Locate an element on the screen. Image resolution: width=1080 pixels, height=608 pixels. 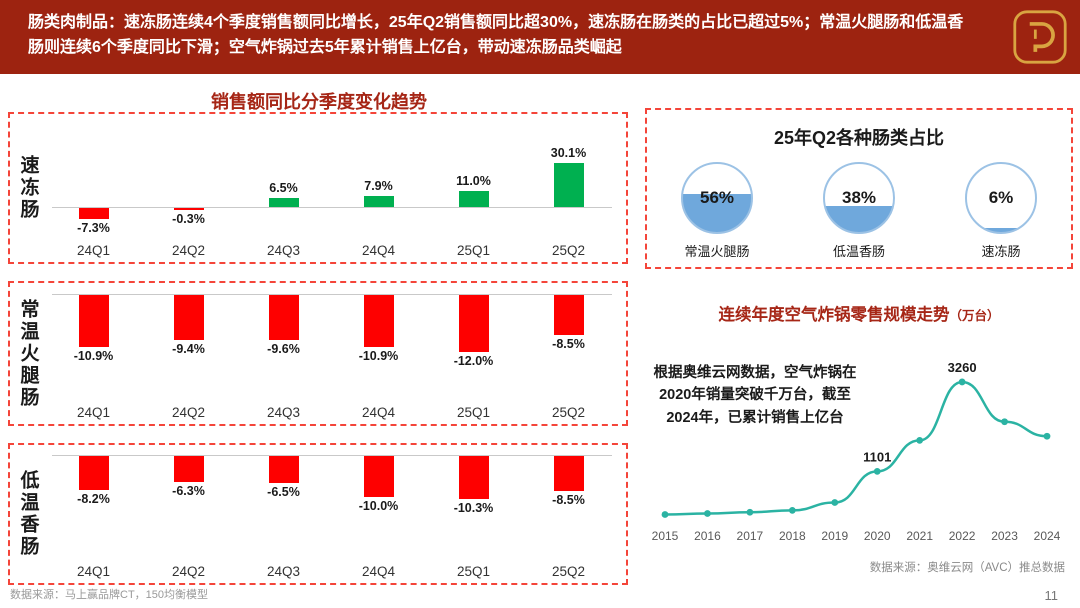
page-number: 11 is located at coordinates (1051, 595).